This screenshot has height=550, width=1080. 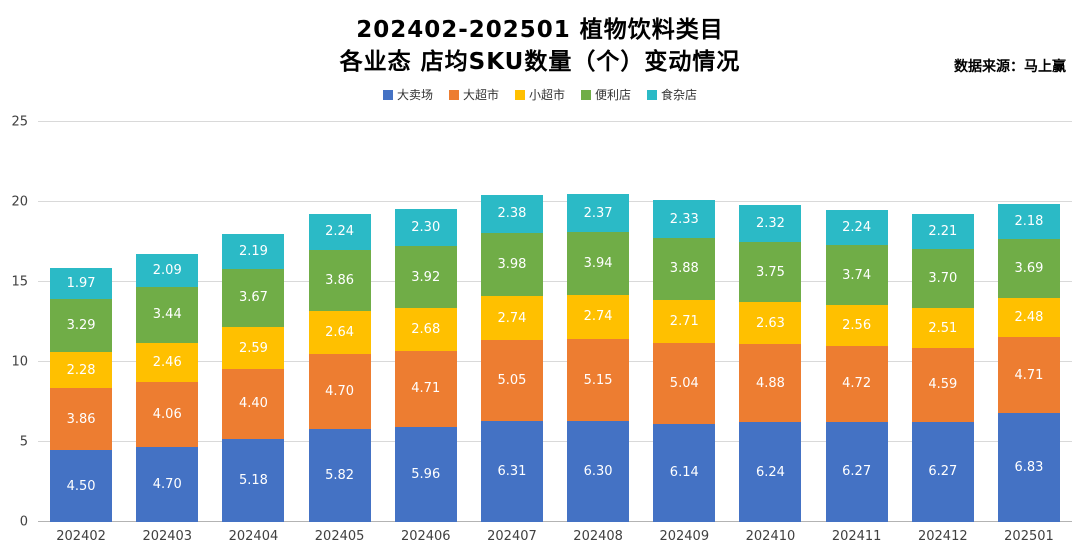 What do you see at coordinates (943, 385) in the screenshot?
I see `segment-value-label: 4.59` at bounding box center [943, 385].